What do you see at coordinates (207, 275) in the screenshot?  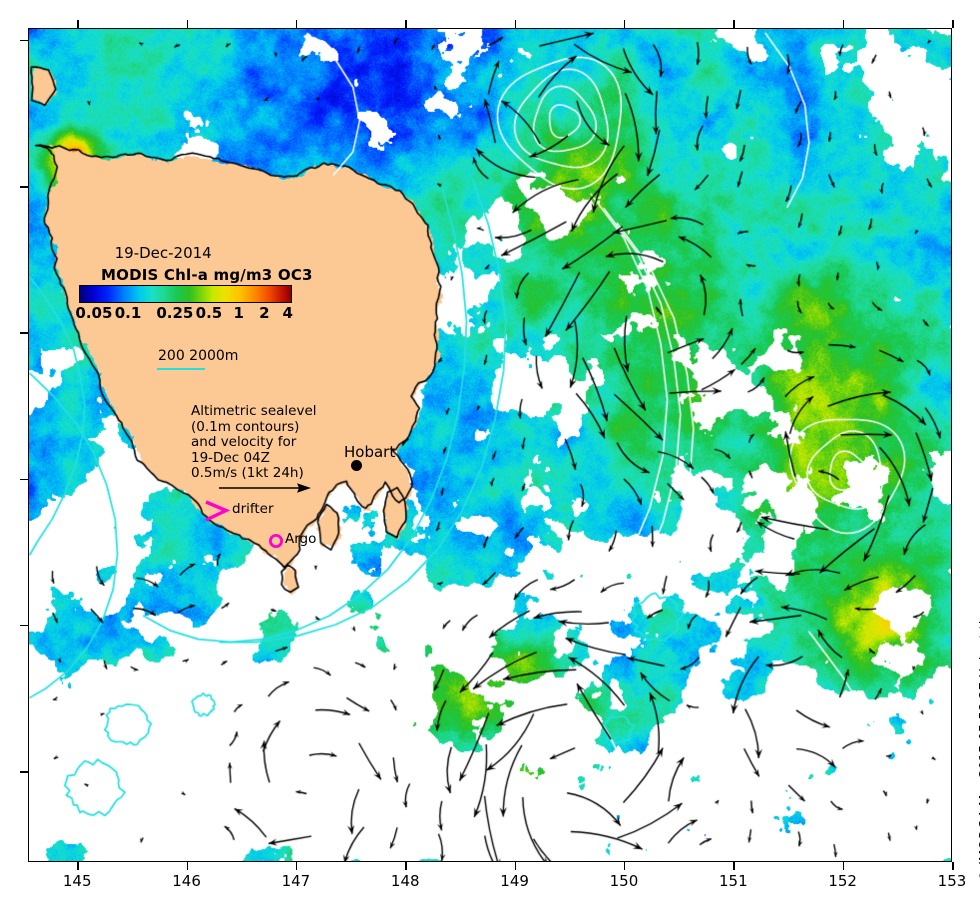 I see `colorbar-title: MODIS Chl-a mg/m3 OC3` at bounding box center [207, 275].